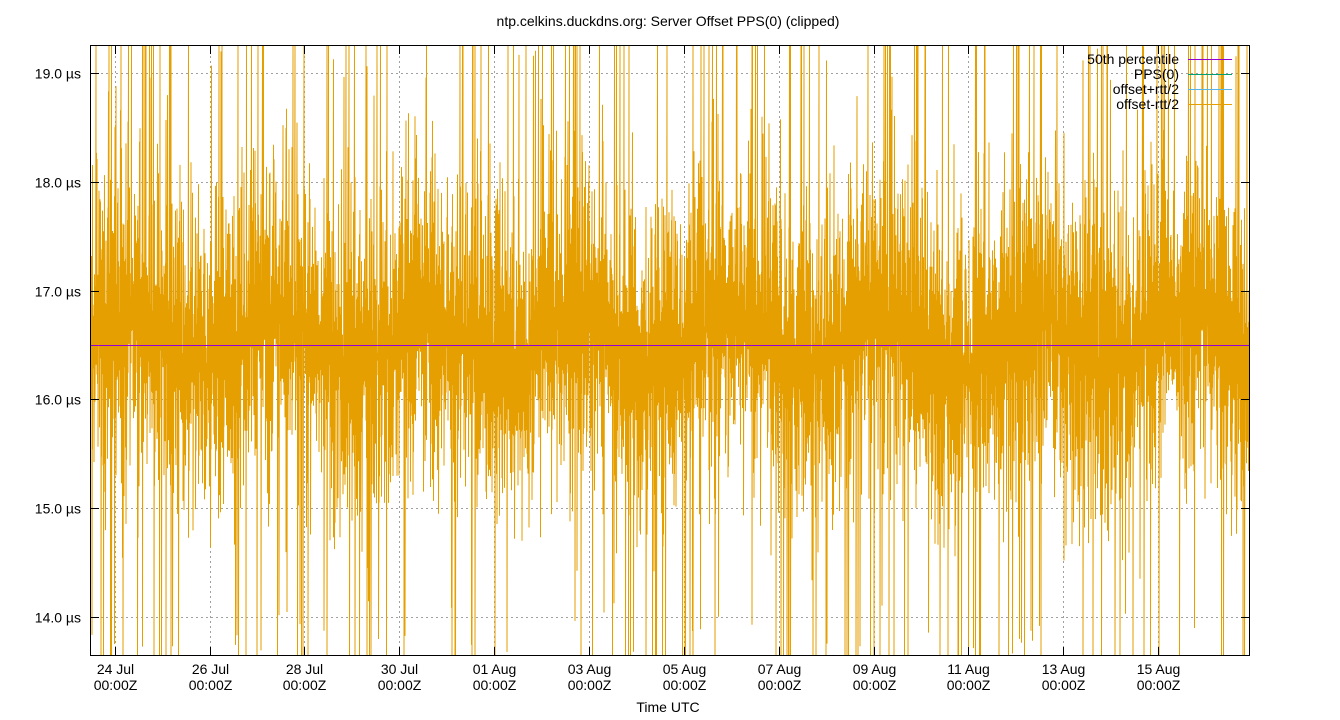  I want to click on x-tick-label: 15 Aug, so click(1159, 669).